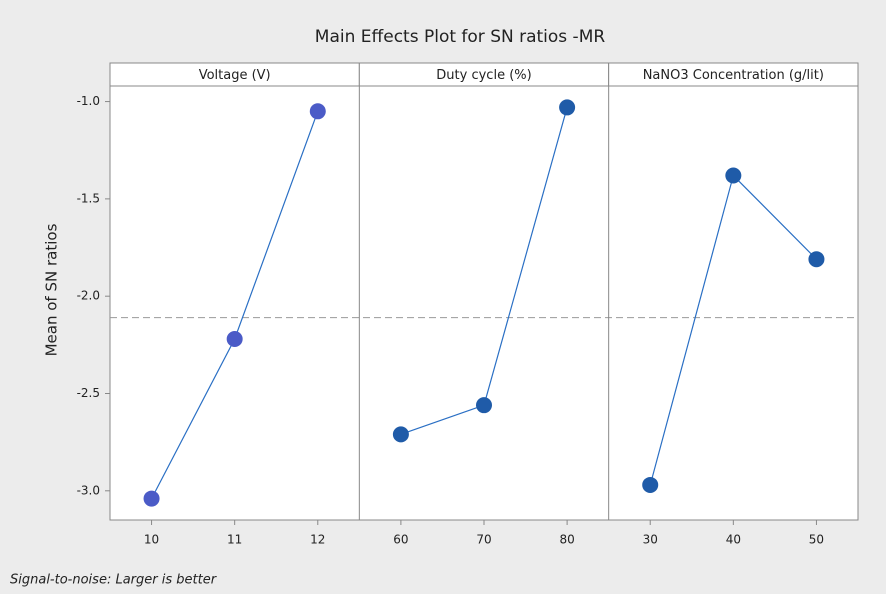  What do you see at coordinates (483, 75) in the screenshot?
I see `panel-title: Duty cycle (%)` at bounding box center [483, 75].